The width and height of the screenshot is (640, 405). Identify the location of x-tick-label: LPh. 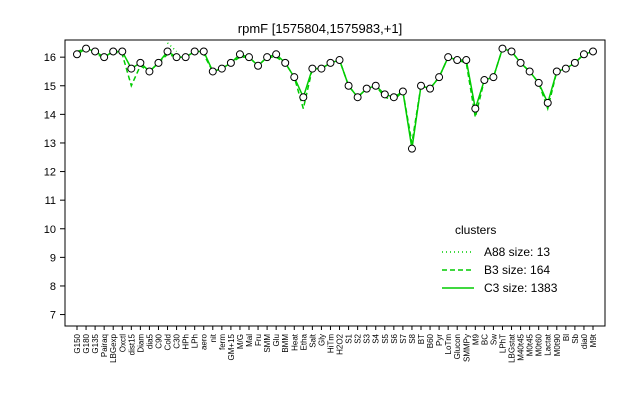
(195, 341).